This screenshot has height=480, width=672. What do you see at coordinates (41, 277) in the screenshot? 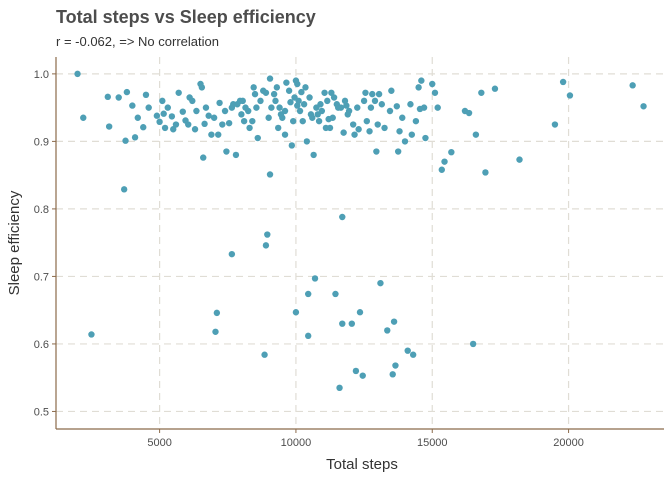
I see `y-tick-label: 0.7` at bounding box center [41, 277].